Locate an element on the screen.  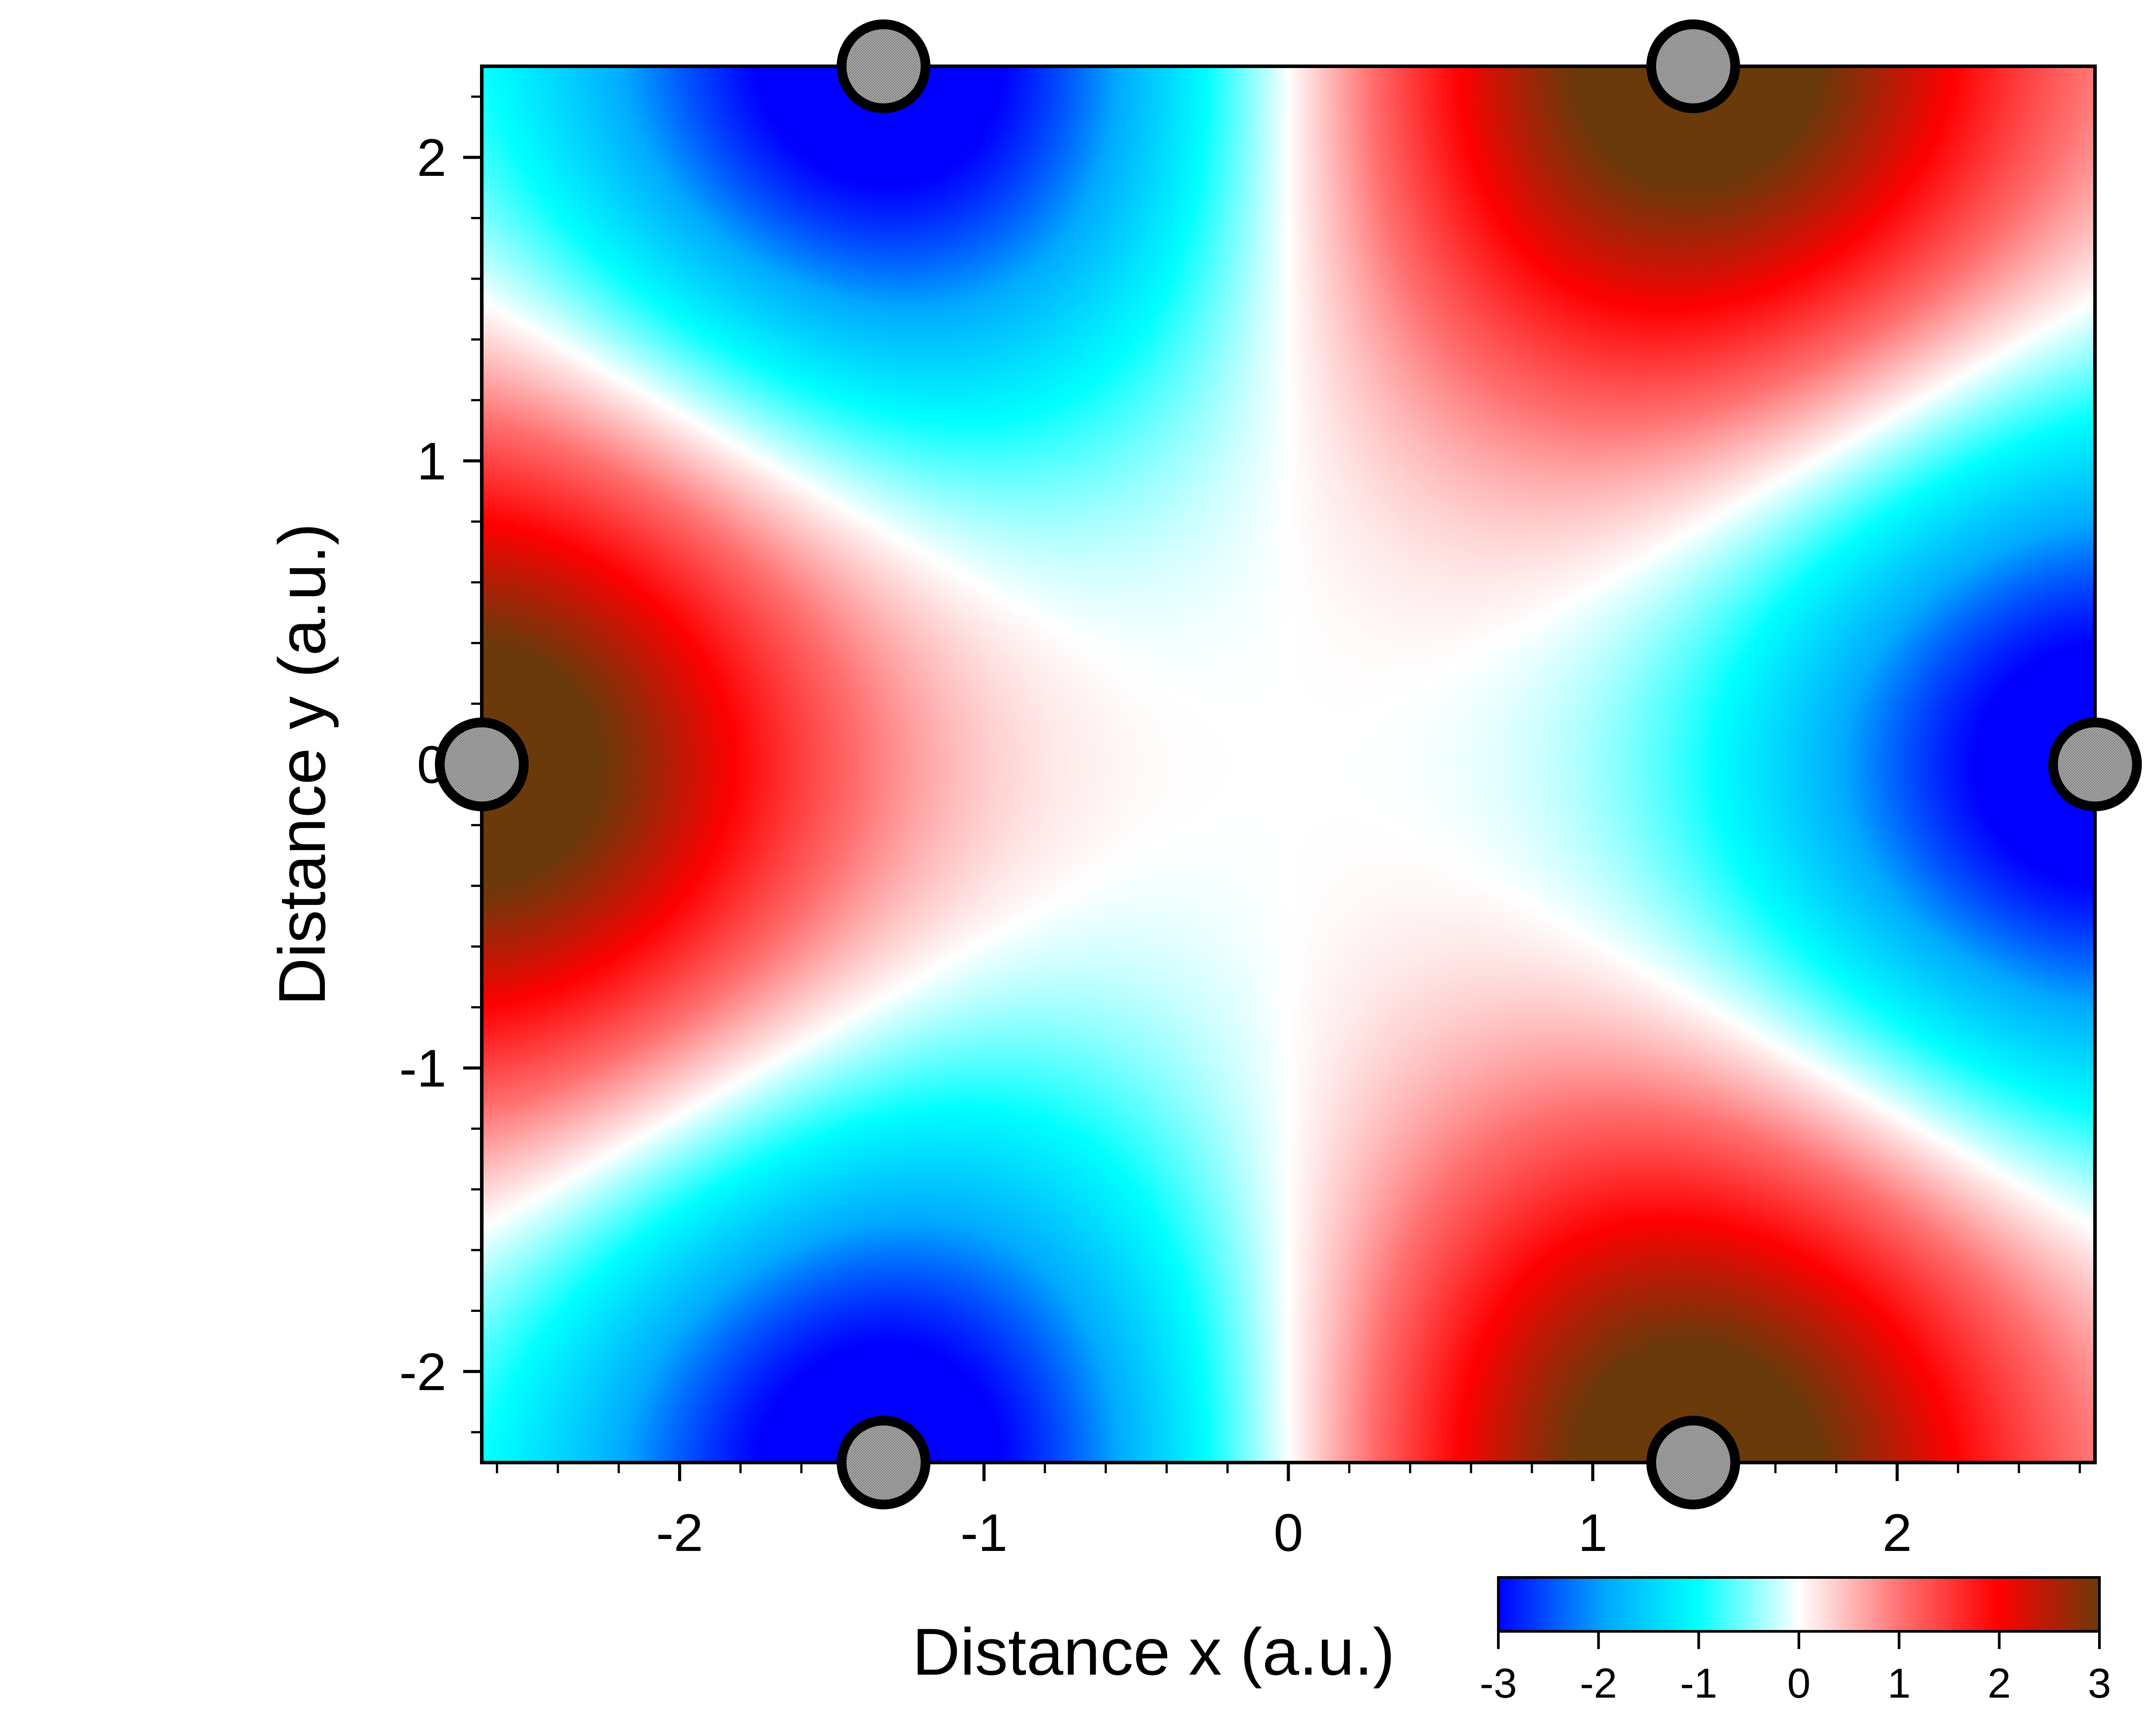
x-axis-label: Distance x (a.u.) is located at coordinates (1153, 1652).